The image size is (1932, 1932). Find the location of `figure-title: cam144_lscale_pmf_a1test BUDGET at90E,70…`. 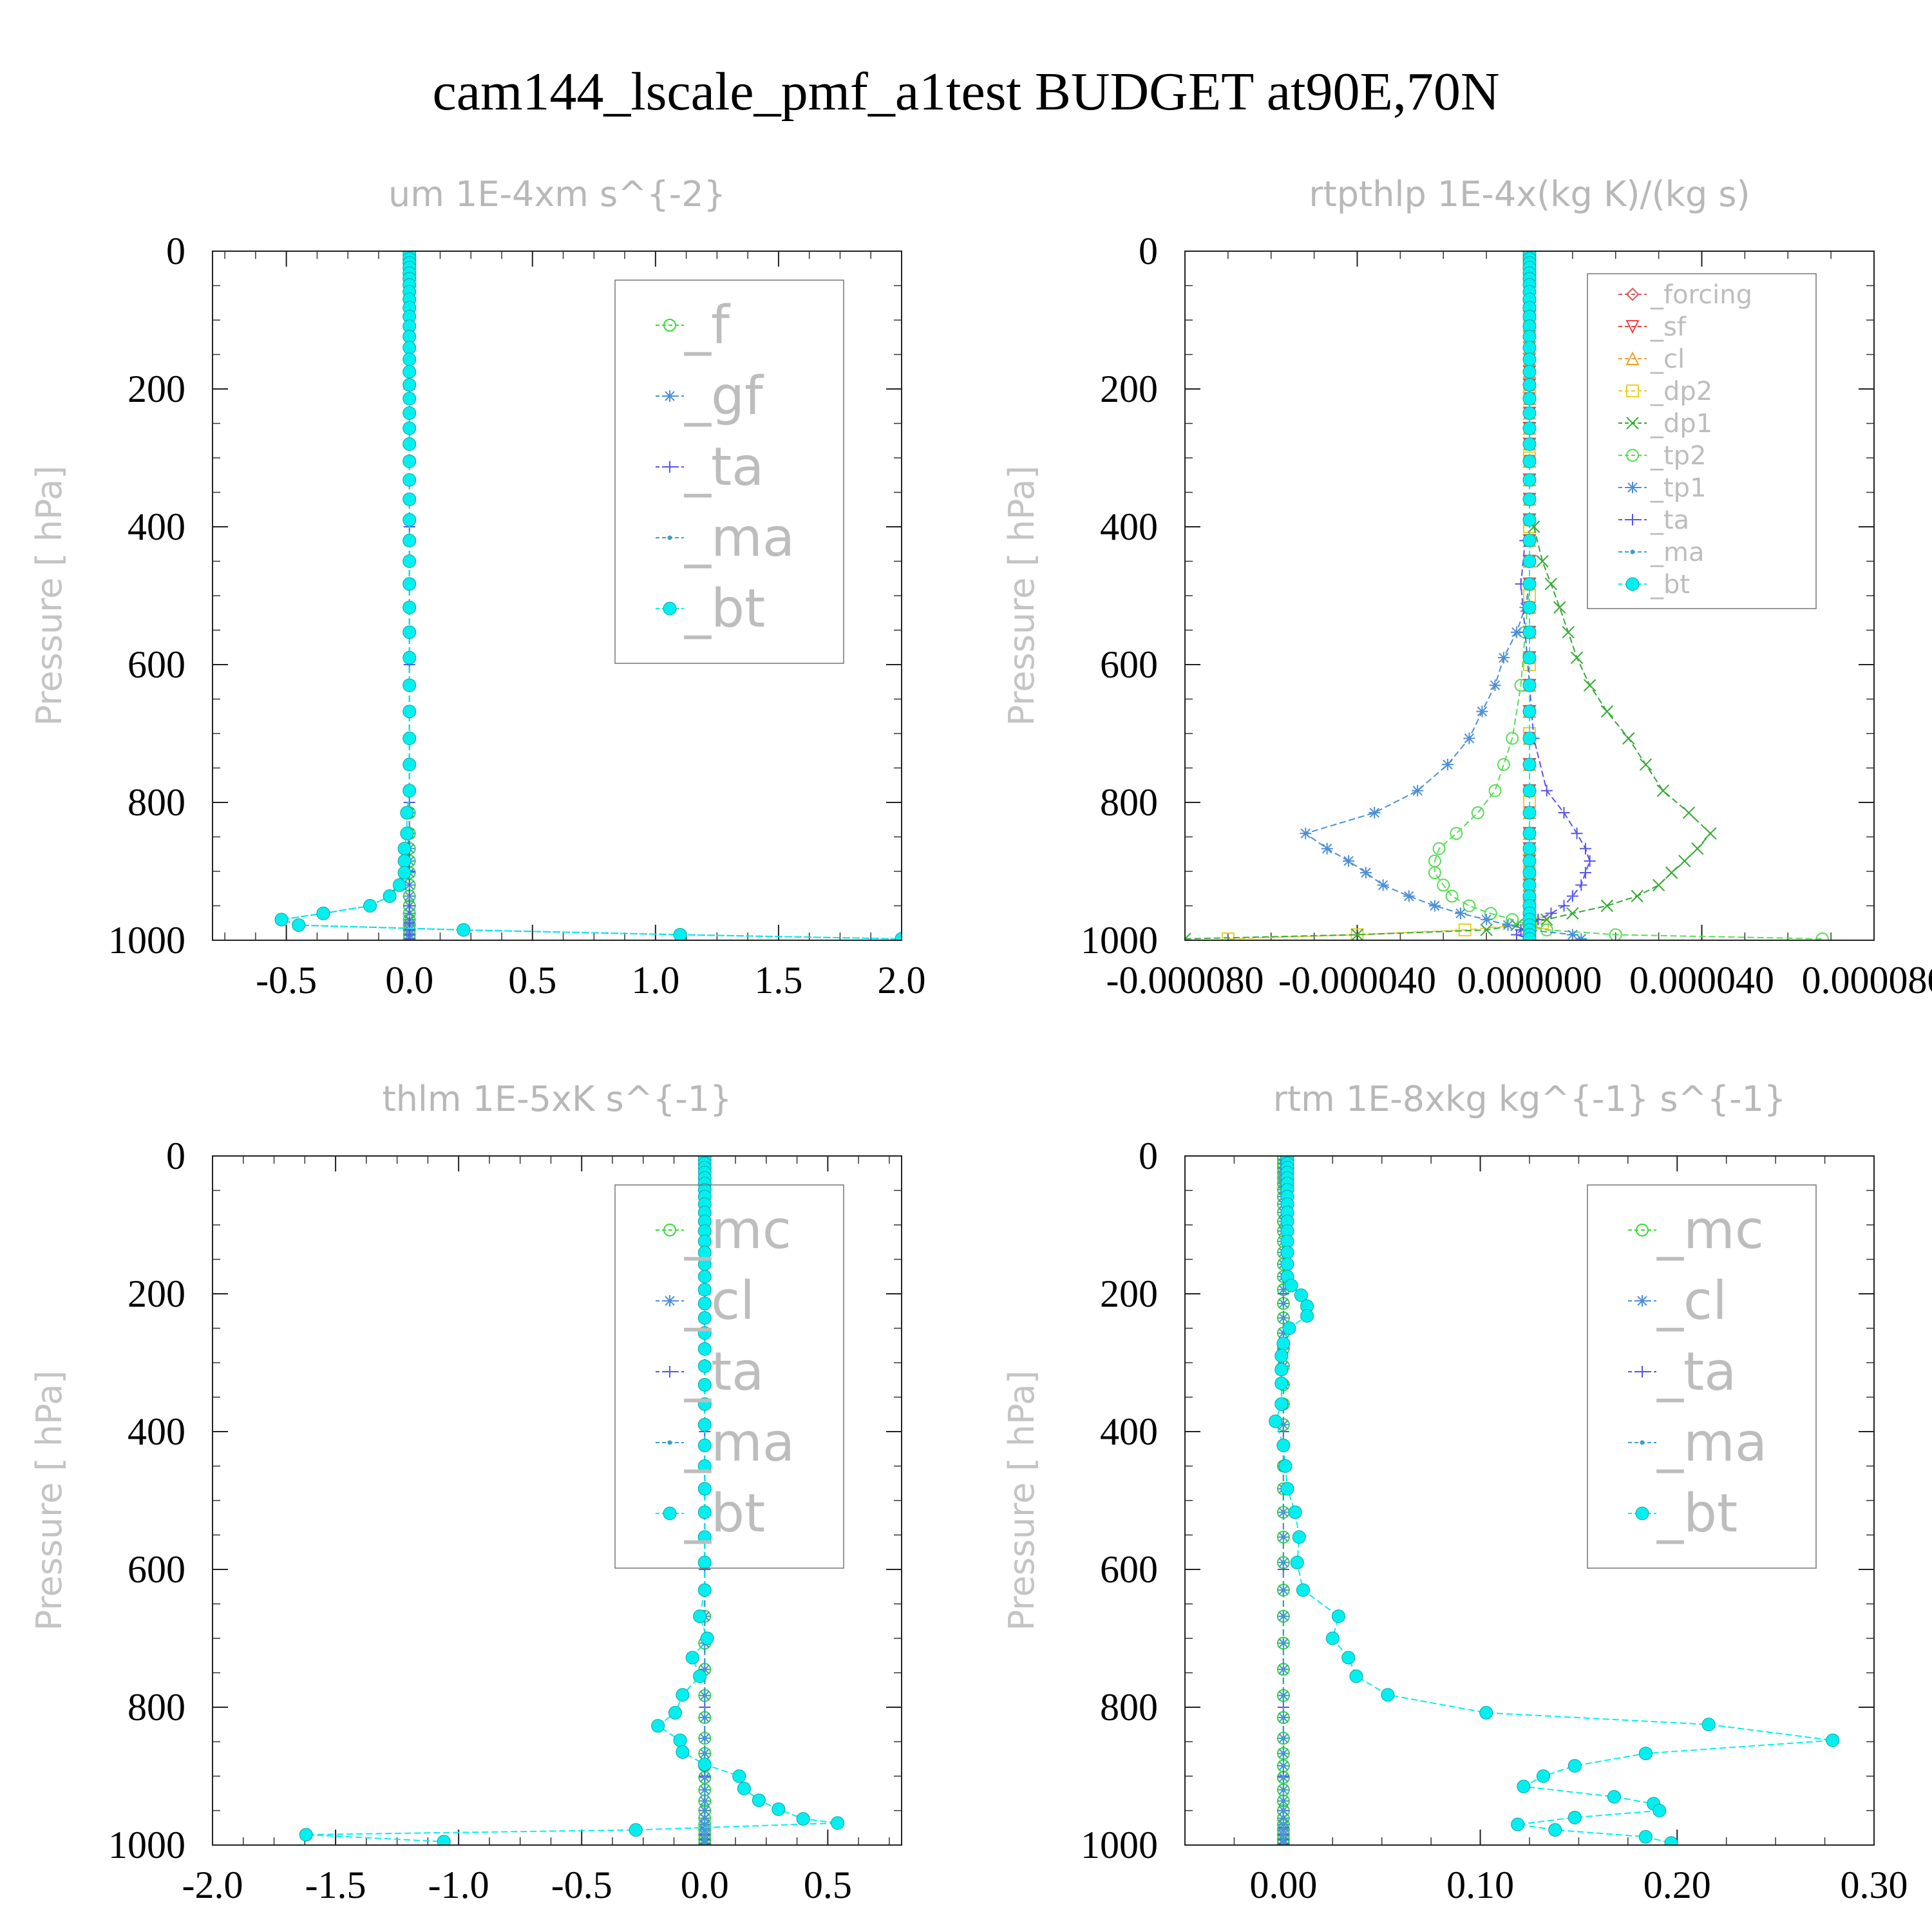

figure-title: cam144_lscale_pmf_a1test BUDGET at90E,70… is located at coordinates (966, 92).